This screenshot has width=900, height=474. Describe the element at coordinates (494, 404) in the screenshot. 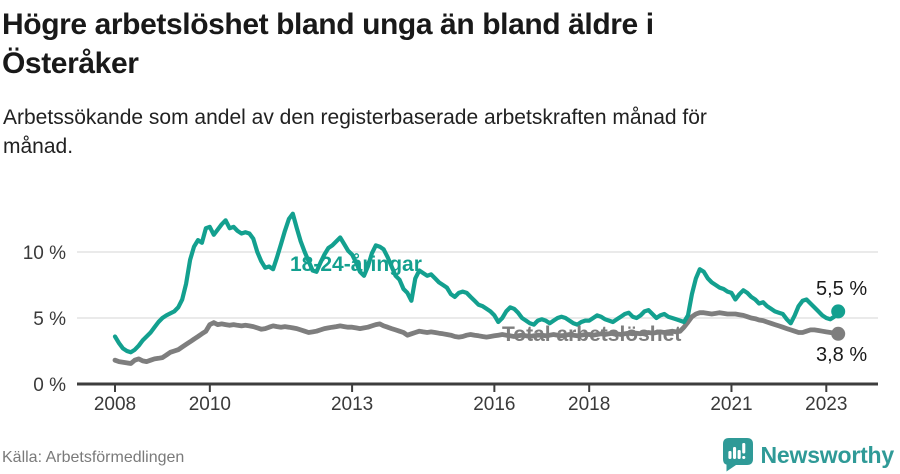

I see `x-tick-label-2016: 2016` at that location.